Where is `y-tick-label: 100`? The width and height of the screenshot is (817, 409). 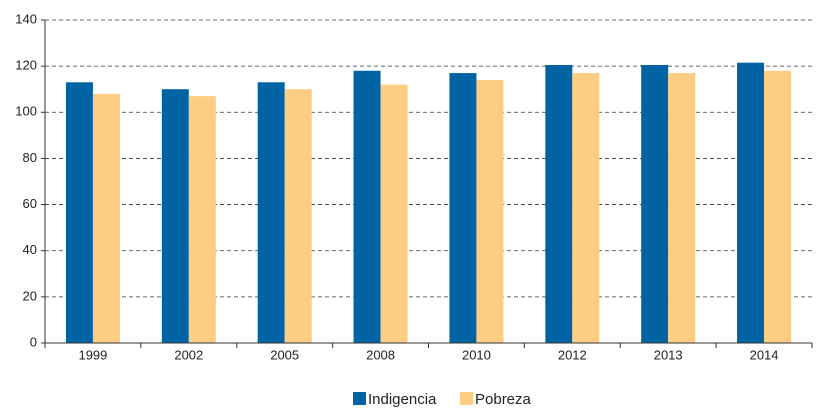 y-tick-label: 100 is located at coordinates (26, 111).